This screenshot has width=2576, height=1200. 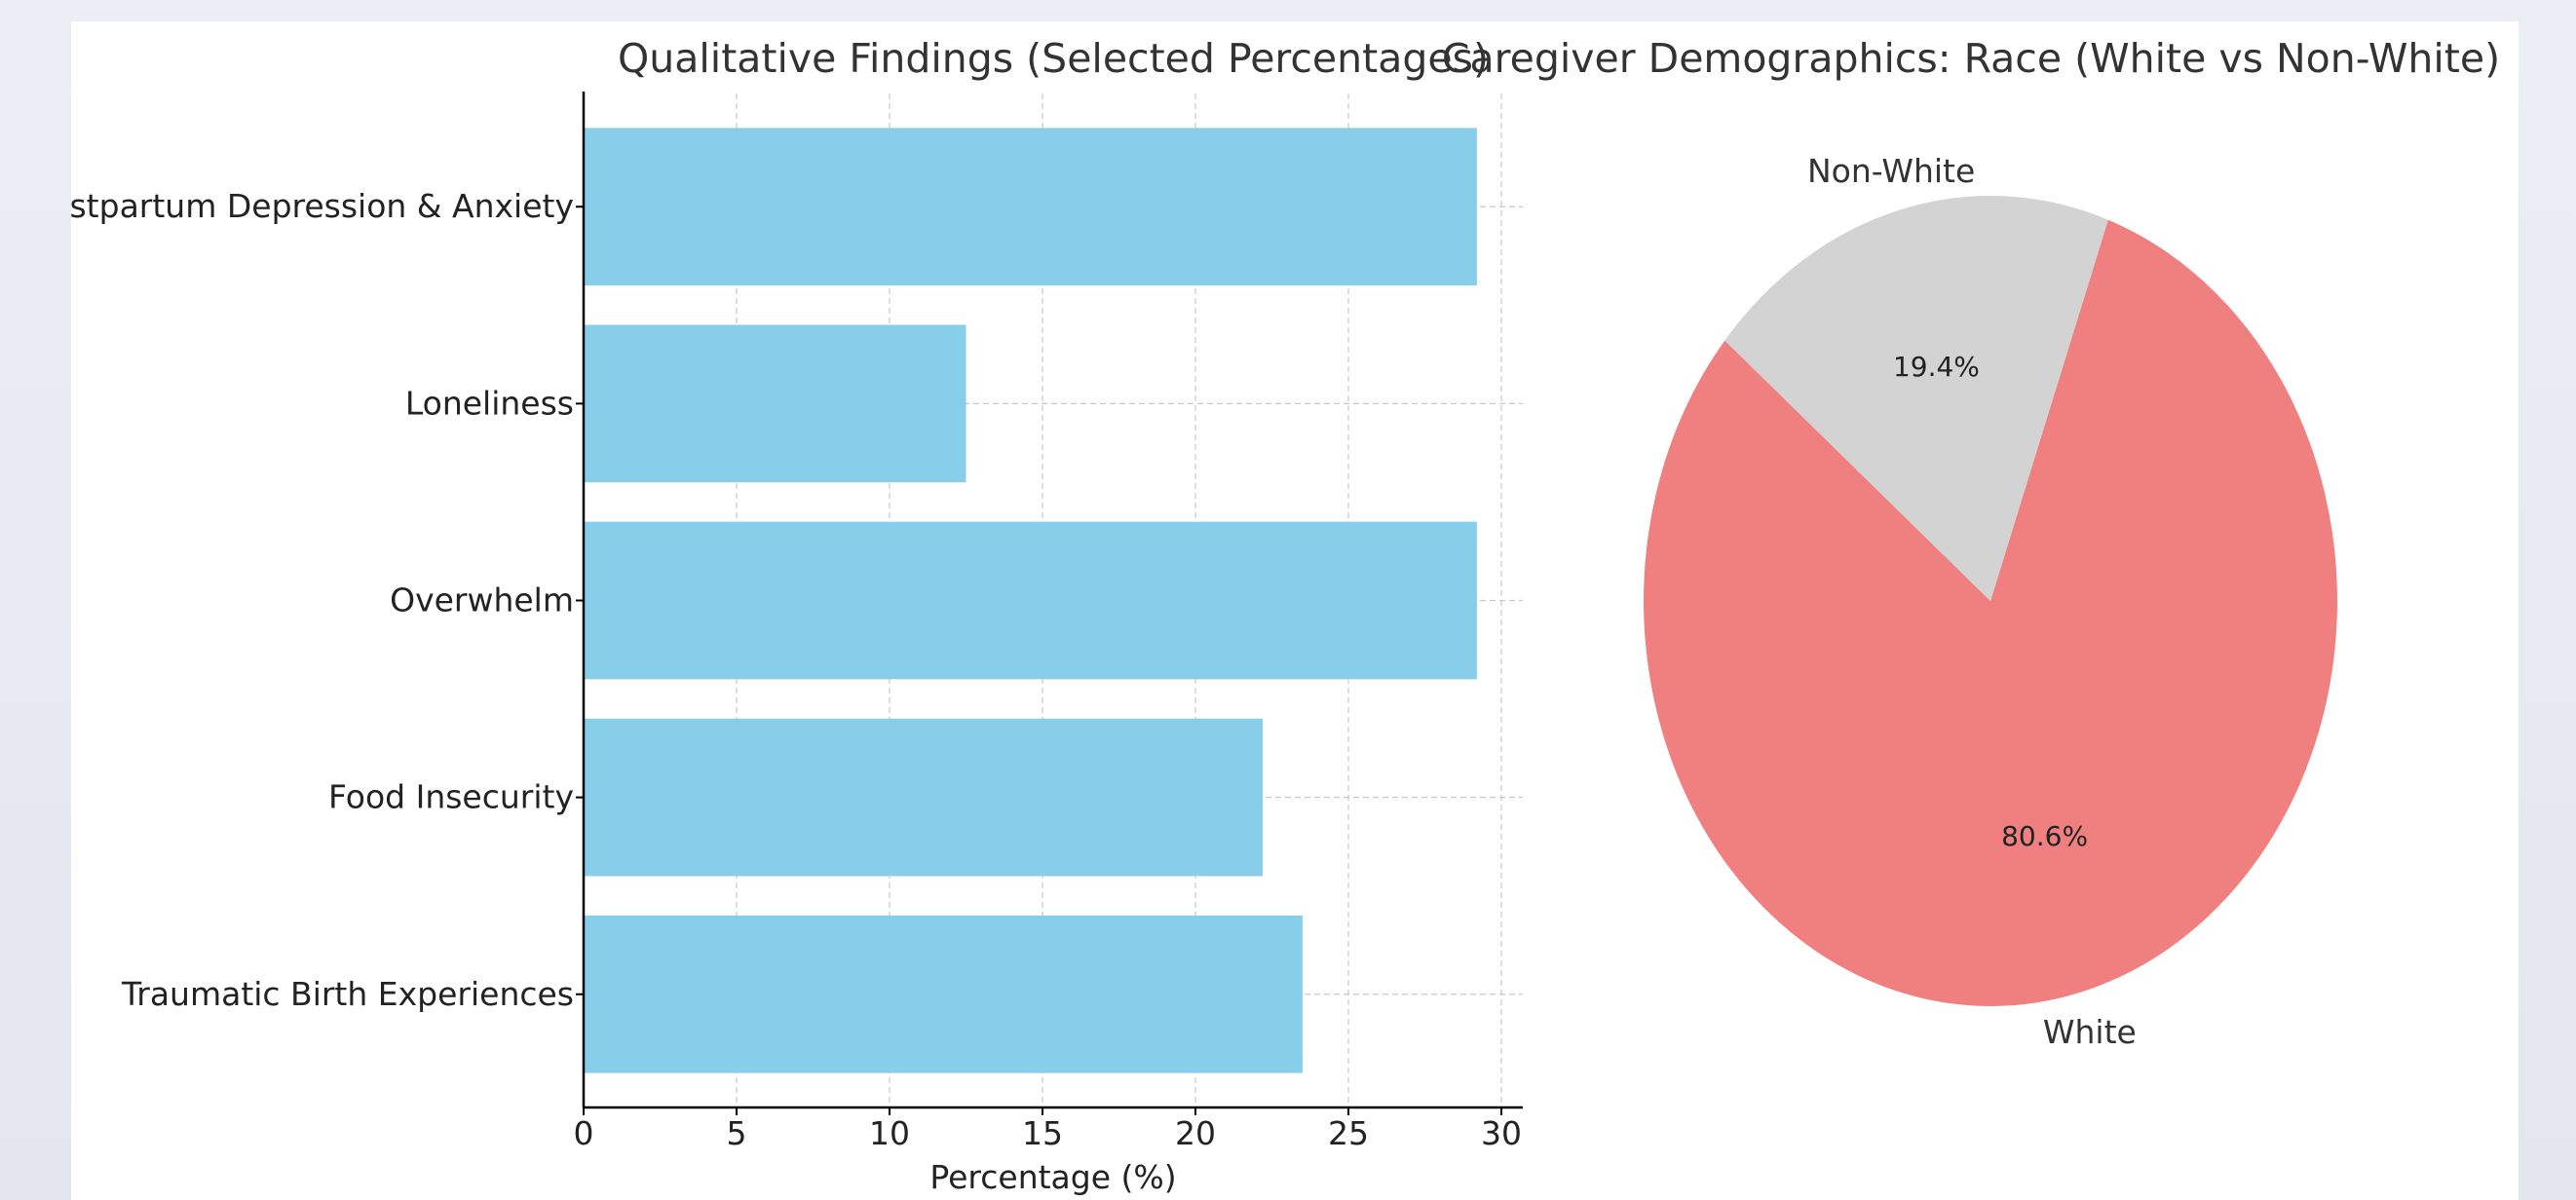 I want to click on y-tick-label: Traumatic Birth Experiences, so click(x=347, y=994).